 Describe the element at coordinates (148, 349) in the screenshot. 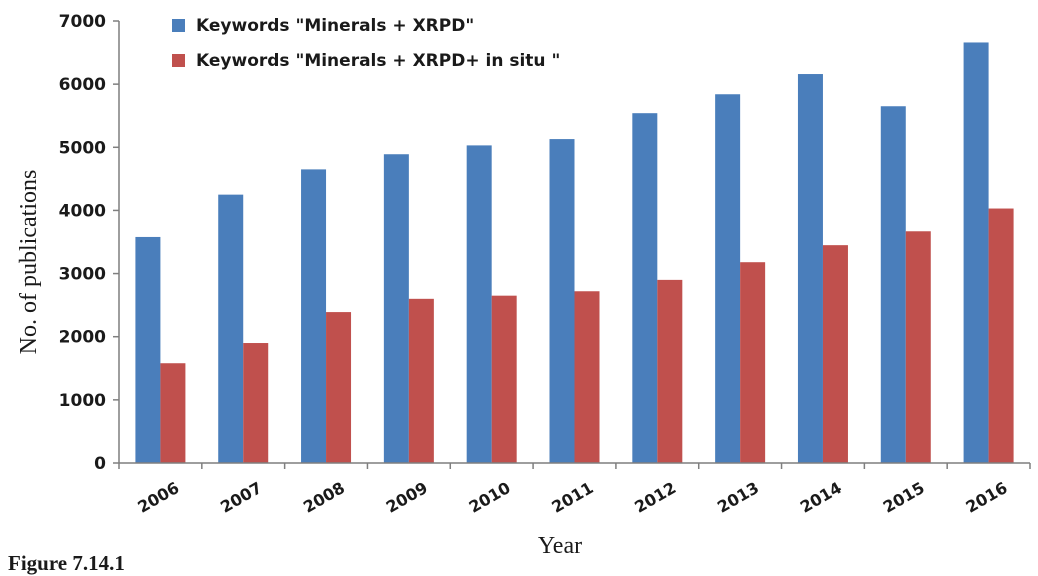

I see `bar-series-1-2006` at that location.